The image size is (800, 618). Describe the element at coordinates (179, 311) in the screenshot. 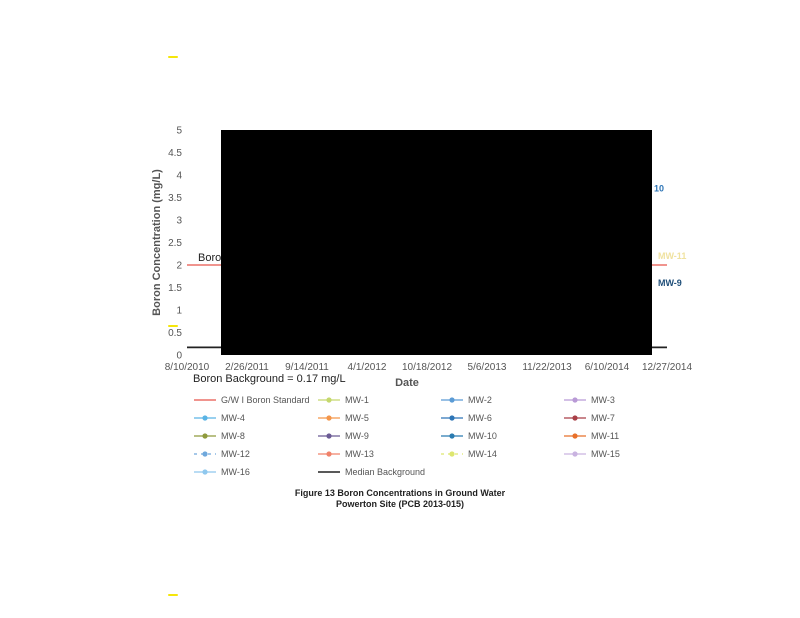

I see `y-tick-label: 1` at that location.